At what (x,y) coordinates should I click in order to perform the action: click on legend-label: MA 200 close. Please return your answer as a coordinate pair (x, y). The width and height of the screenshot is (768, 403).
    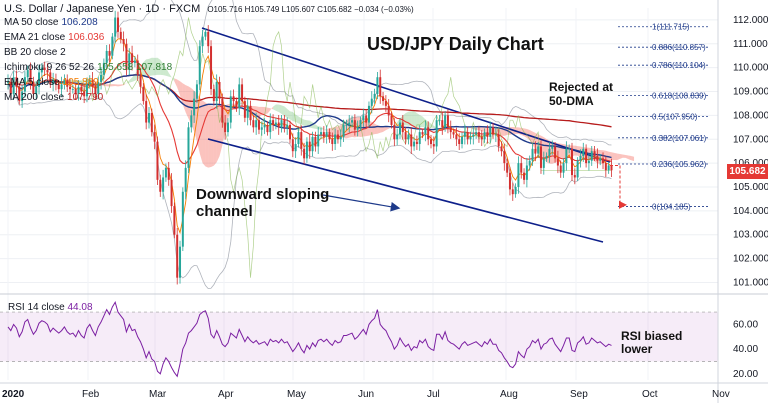
    Looking at the image, I should click on (34, 97).